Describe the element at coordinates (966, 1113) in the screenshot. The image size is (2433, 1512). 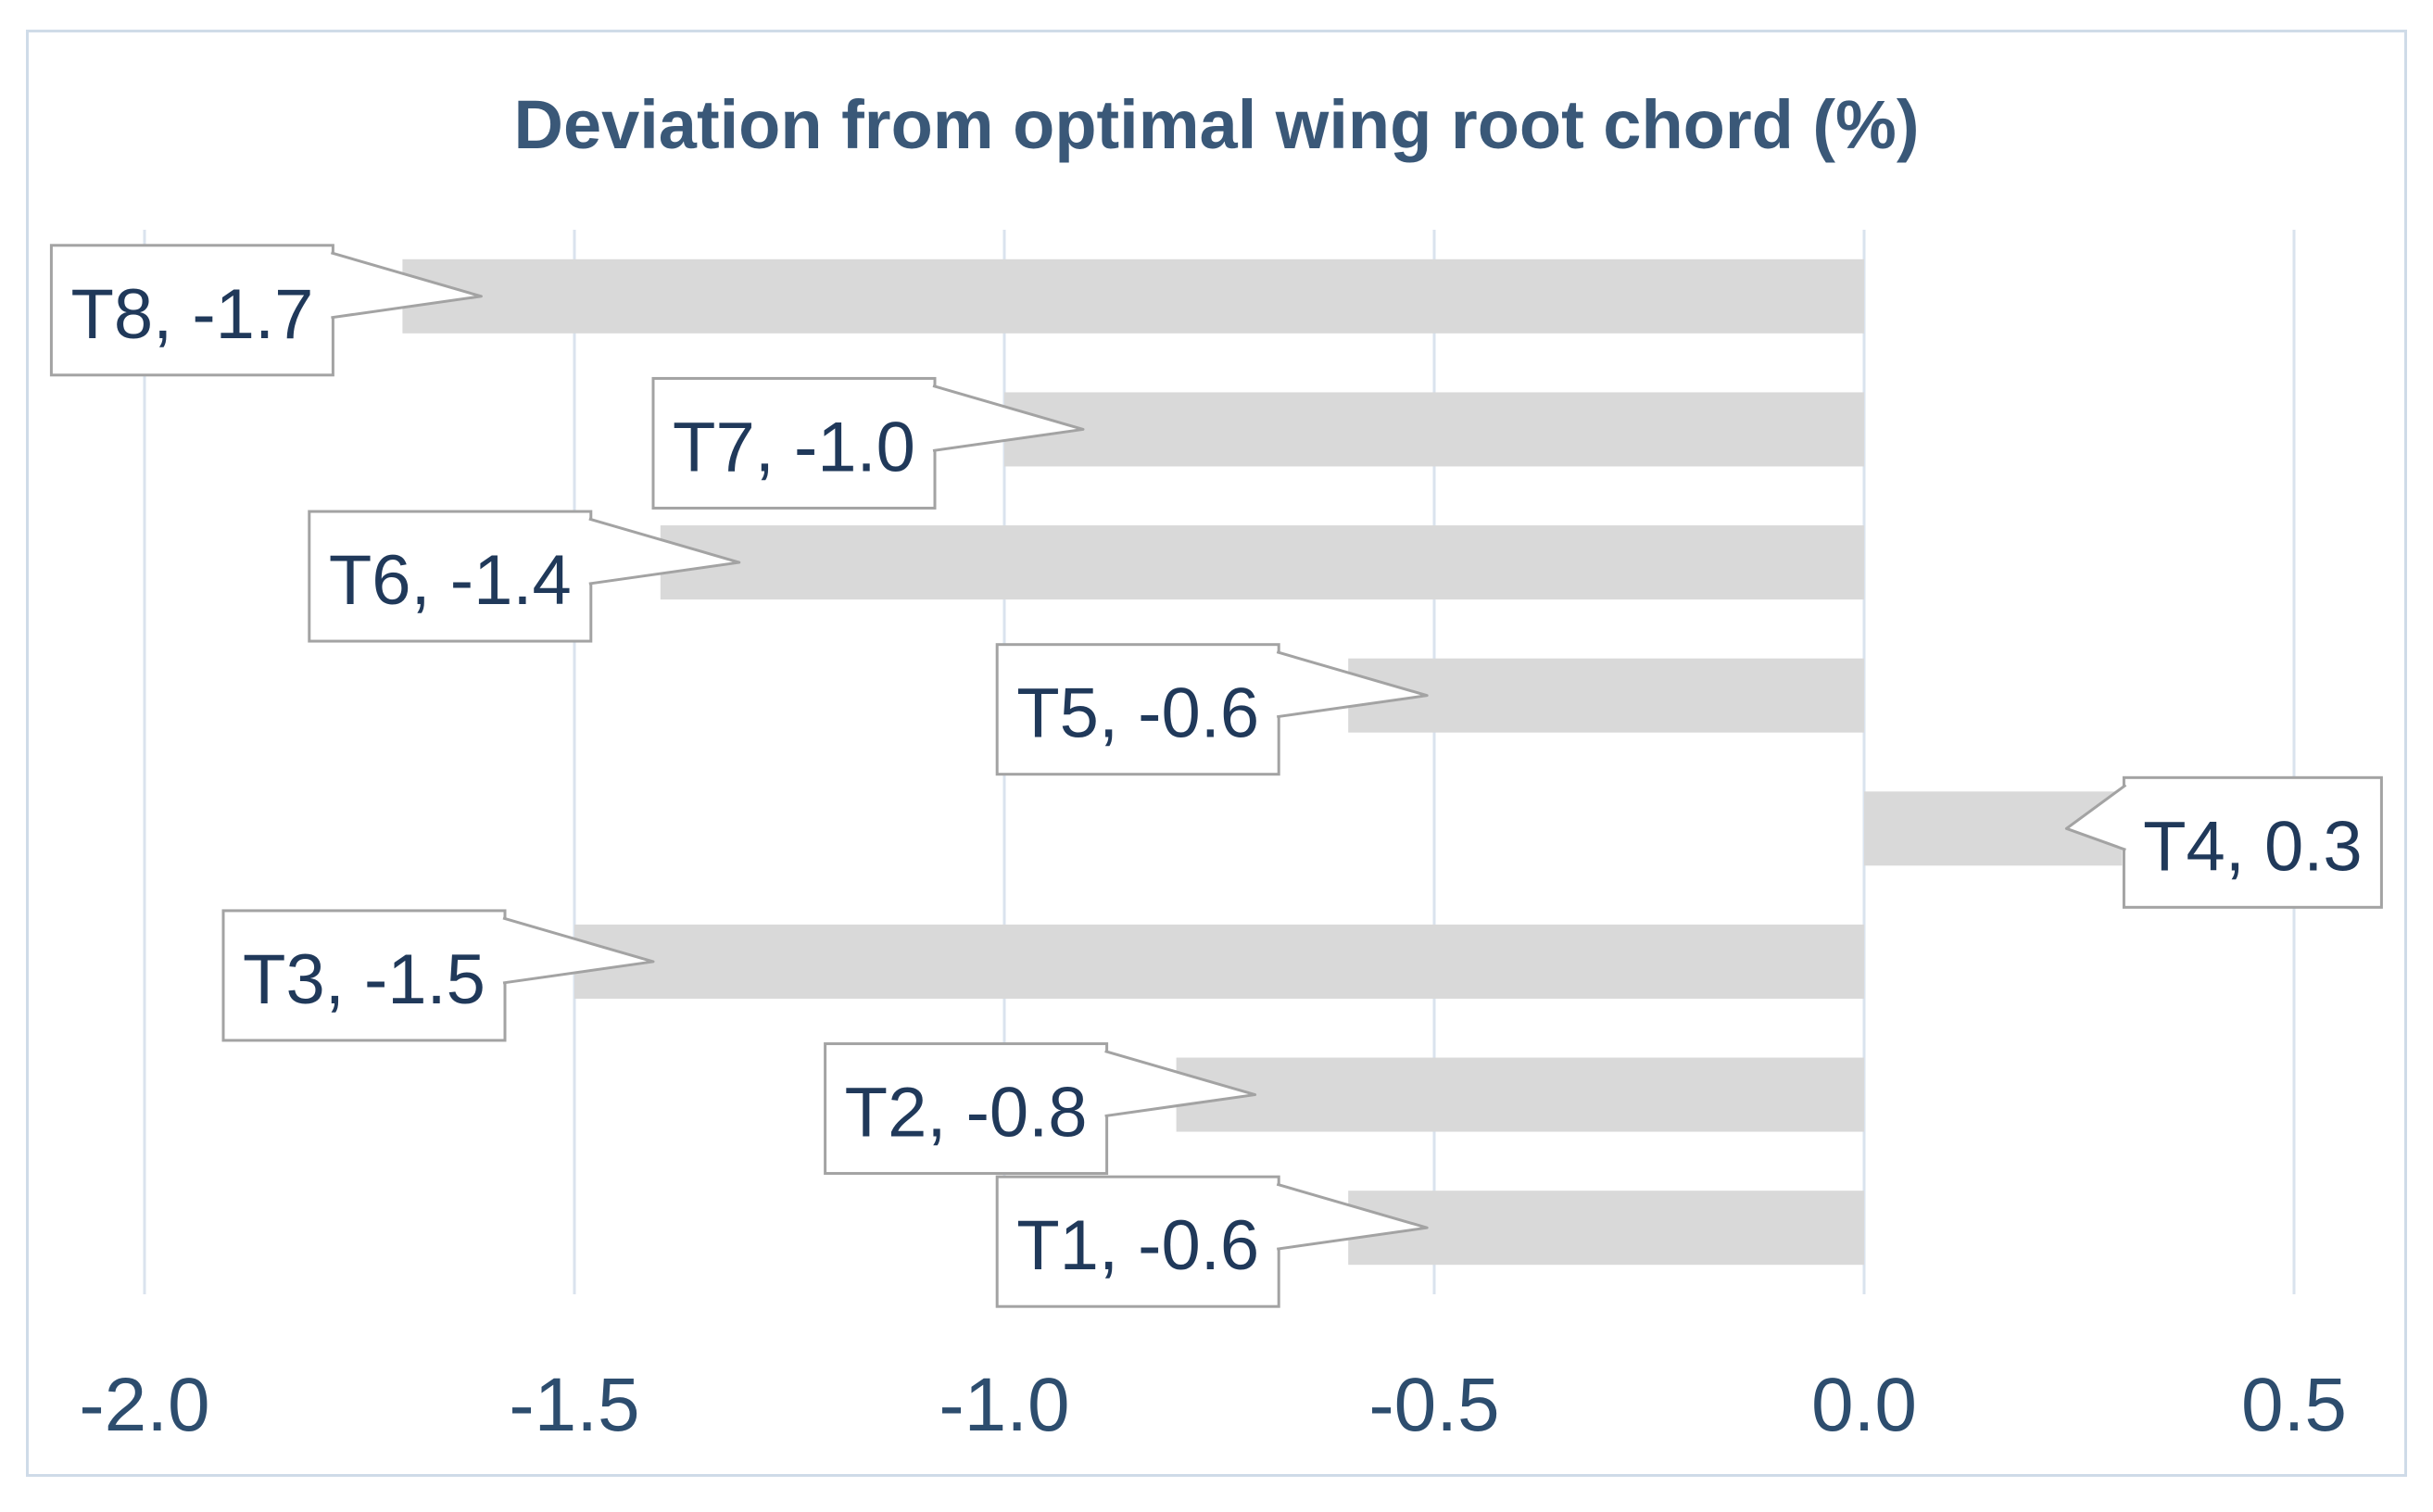
I see `data-label-text-T2: T2, -0.8` at that location.